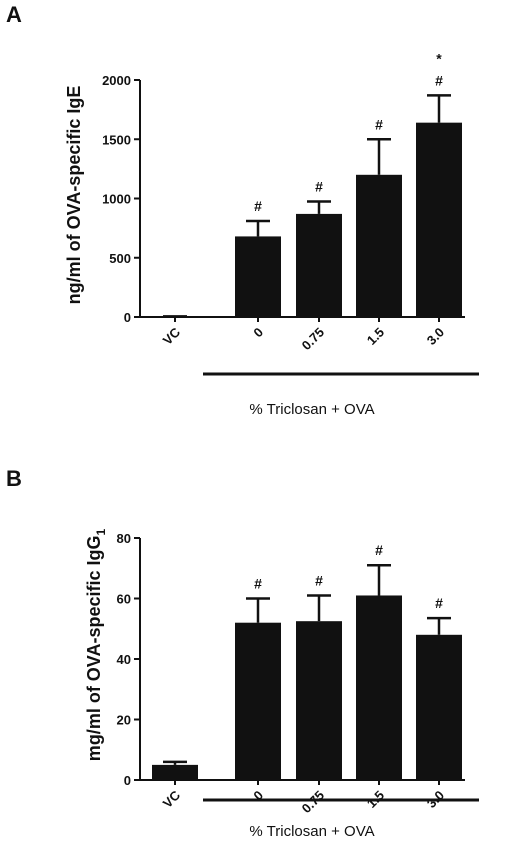  I want to click on panel-b-y-axis-label-main: mg/ml of OVA-specific IgG, so click(94, 648).